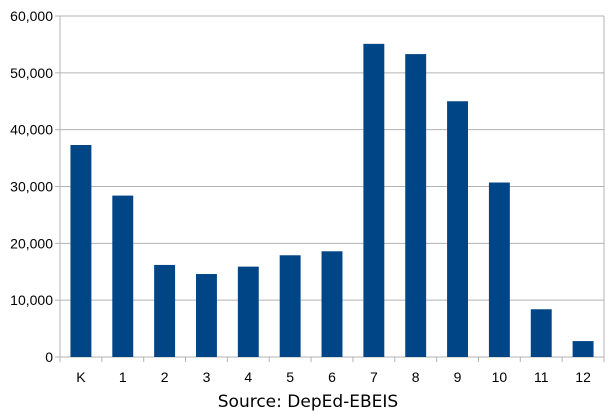  Describe the element at coordinates (416, 377) in the screenshot. I see `x-tick-label: 8` at that location.